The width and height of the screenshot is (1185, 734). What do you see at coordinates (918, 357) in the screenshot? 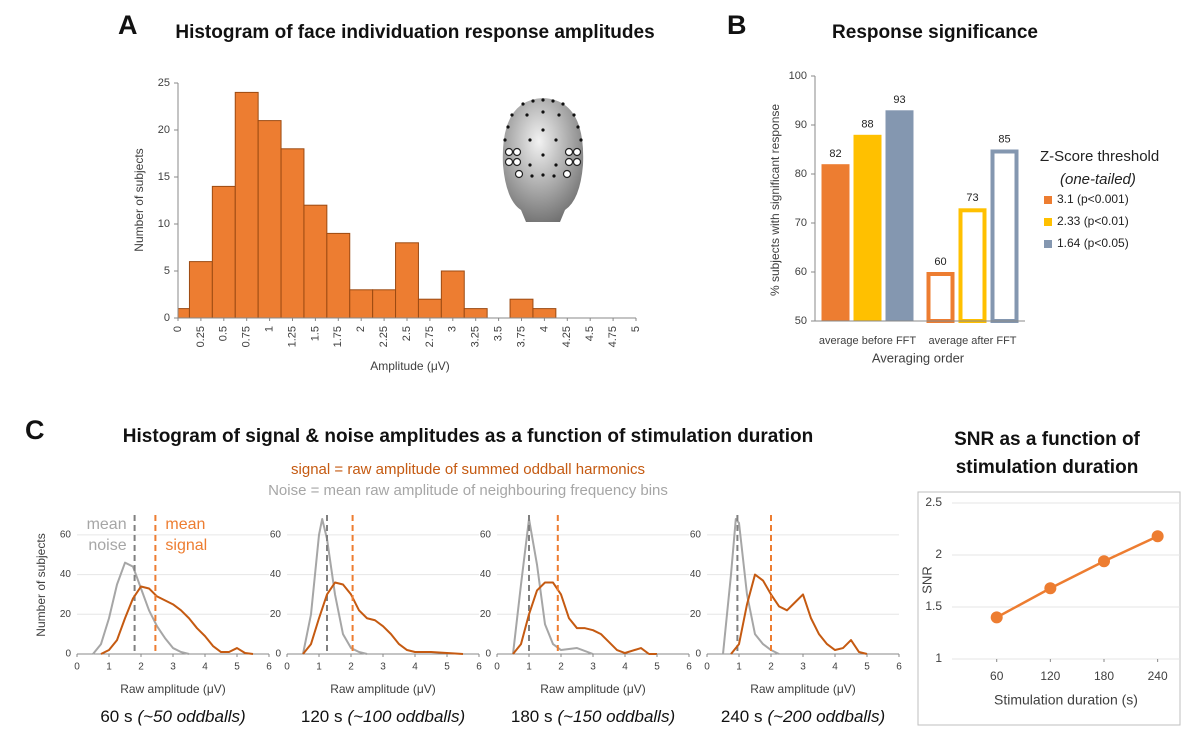
I see `x-axis-label: Averaging order` at bounding box center [918, 357].